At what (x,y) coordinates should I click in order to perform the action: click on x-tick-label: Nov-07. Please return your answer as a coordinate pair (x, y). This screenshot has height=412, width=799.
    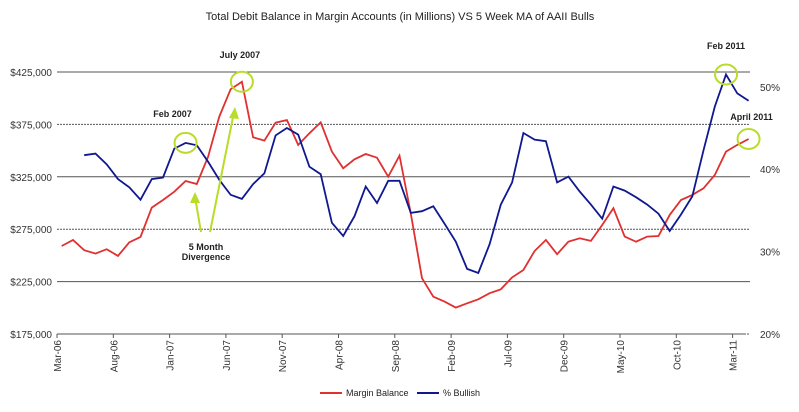
    Looking at the image, I should click on (283, 356).